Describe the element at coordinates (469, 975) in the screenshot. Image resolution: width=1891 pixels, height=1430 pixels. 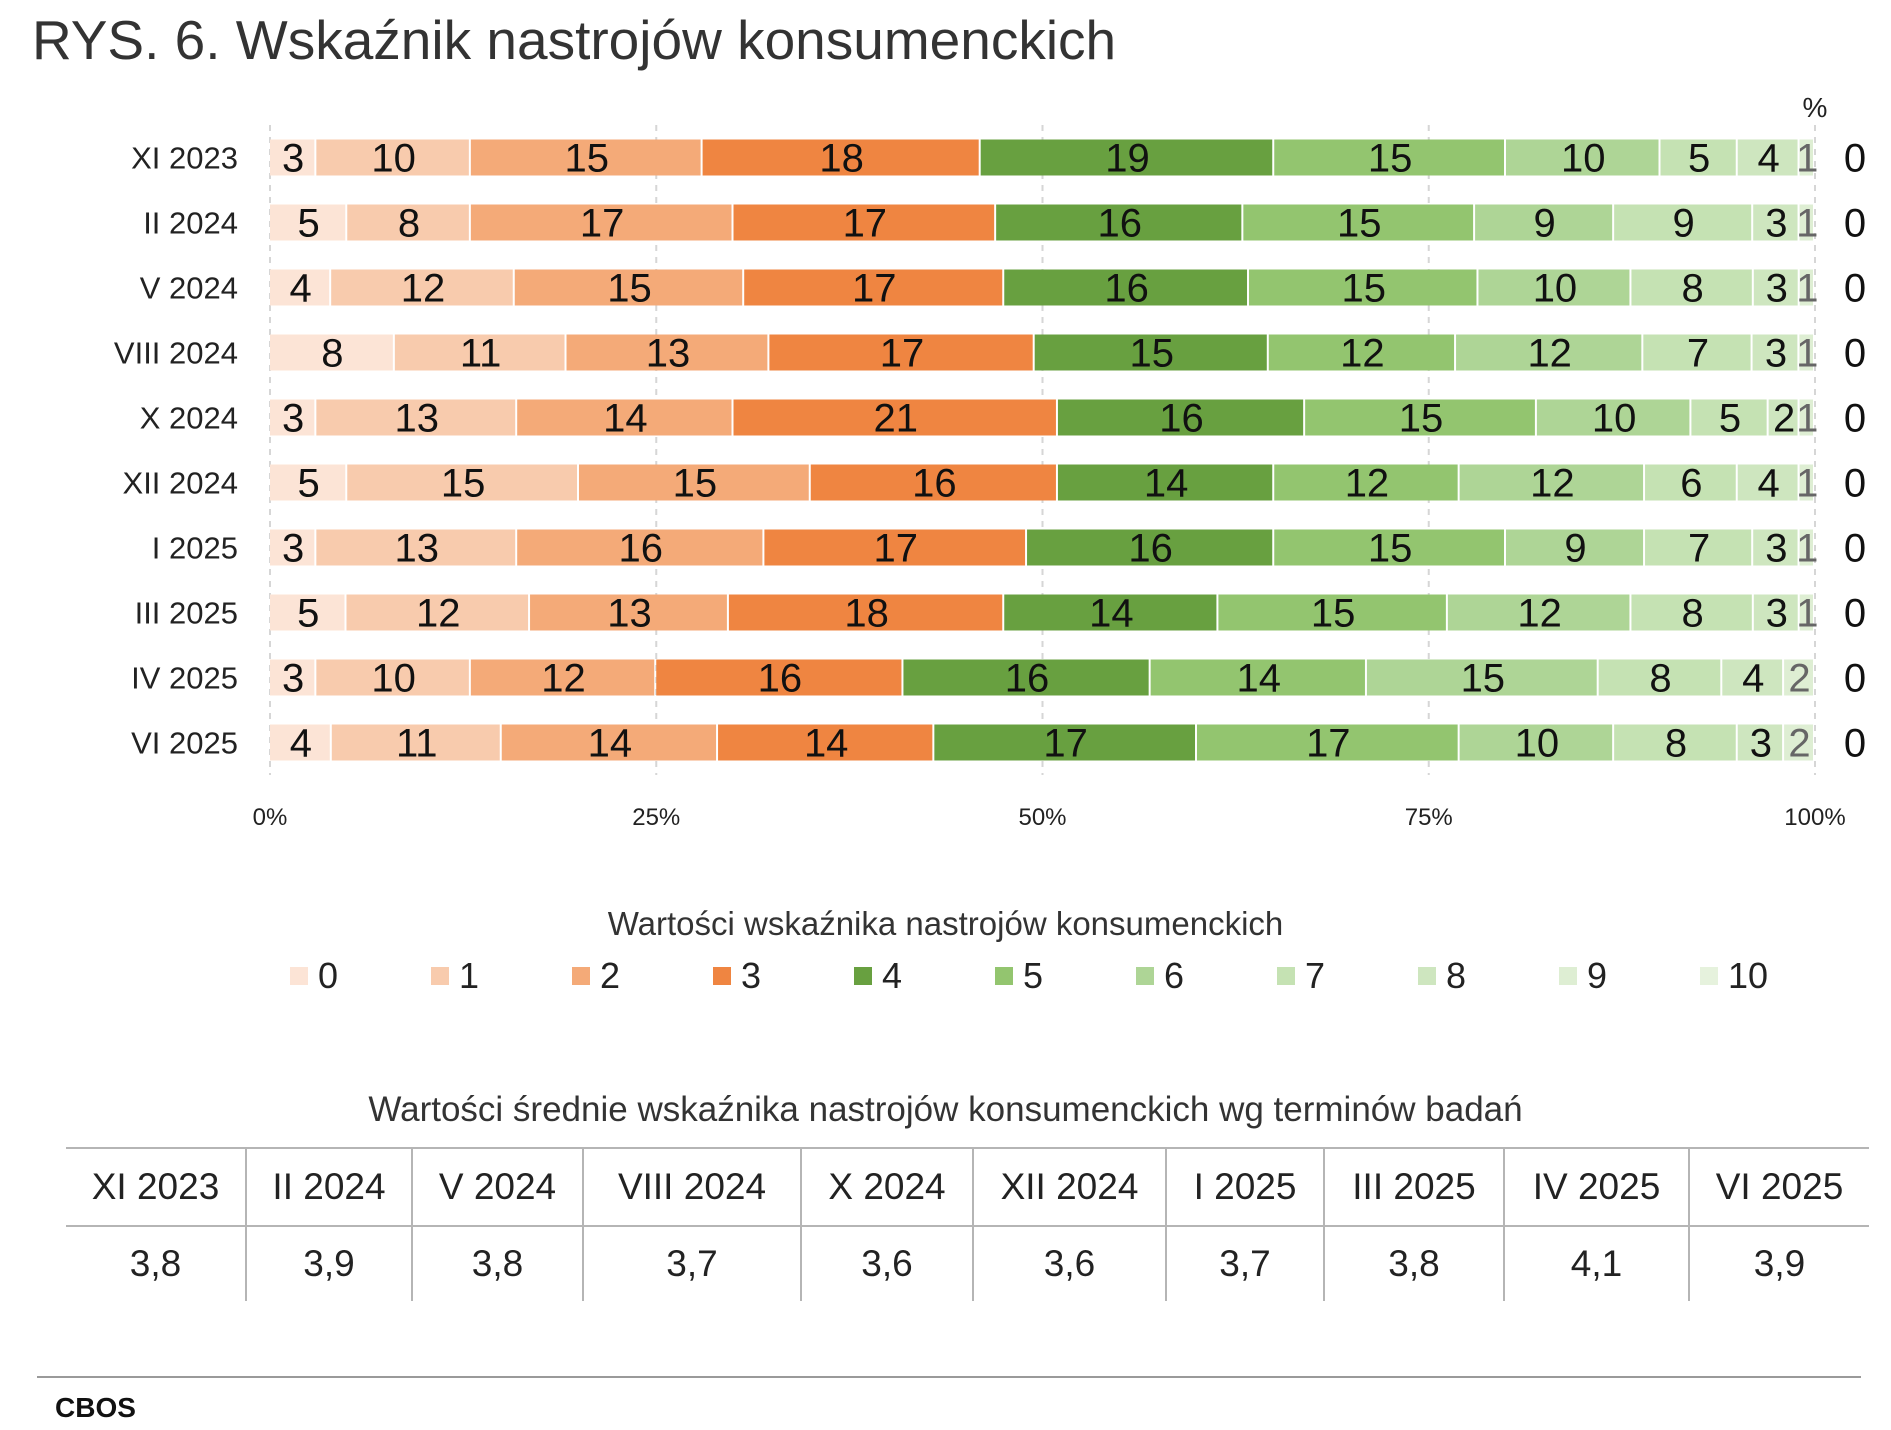
I see `legend-label: 1` at that location.